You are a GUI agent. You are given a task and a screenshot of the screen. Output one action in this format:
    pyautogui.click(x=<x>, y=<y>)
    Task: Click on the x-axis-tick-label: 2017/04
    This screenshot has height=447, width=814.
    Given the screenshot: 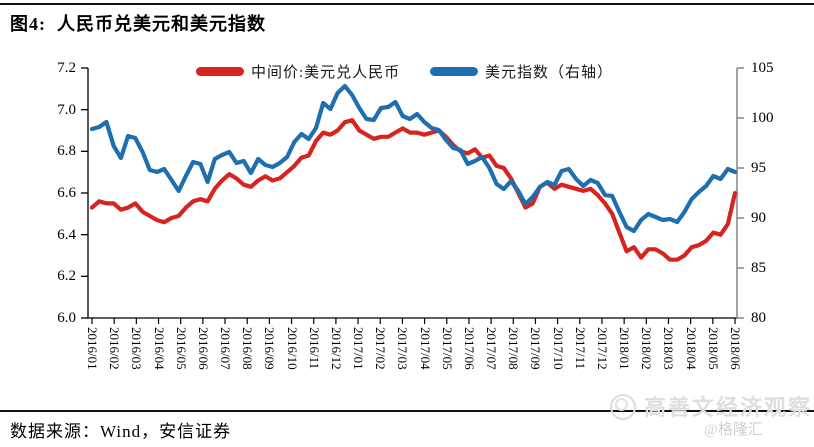 What is the action you would take?
    pyautogui.click(x=425, y=348)
    